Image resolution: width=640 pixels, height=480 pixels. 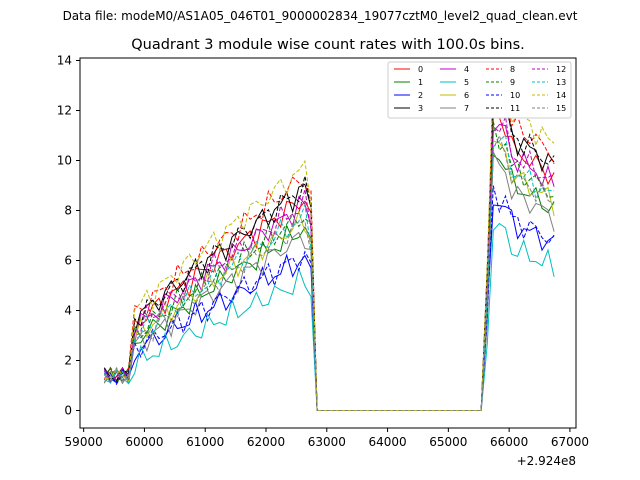 What do you see at coordinates (68, 361) in the screenshot?
I see `y-tick-label: 2` at bounding box center [68, 361].